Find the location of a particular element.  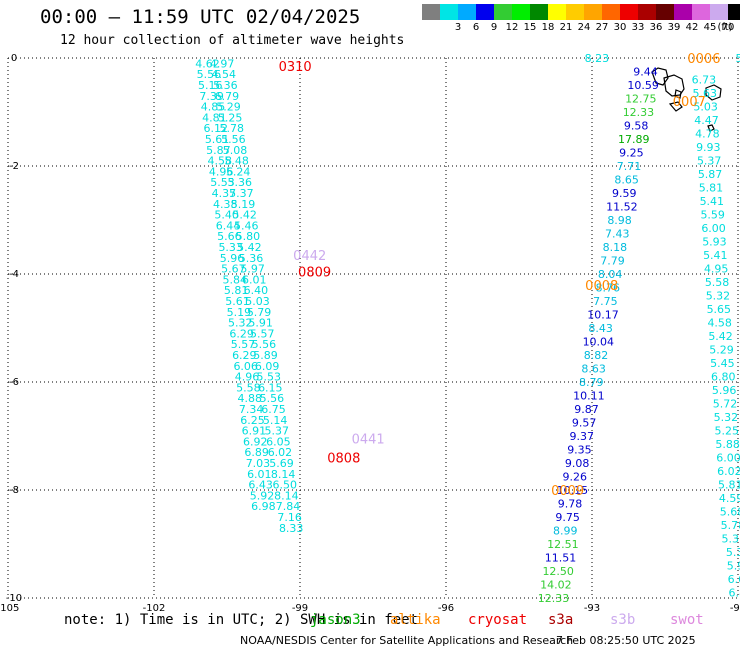

wave-height-value: 7.16 is located at coordinates (289, 517).